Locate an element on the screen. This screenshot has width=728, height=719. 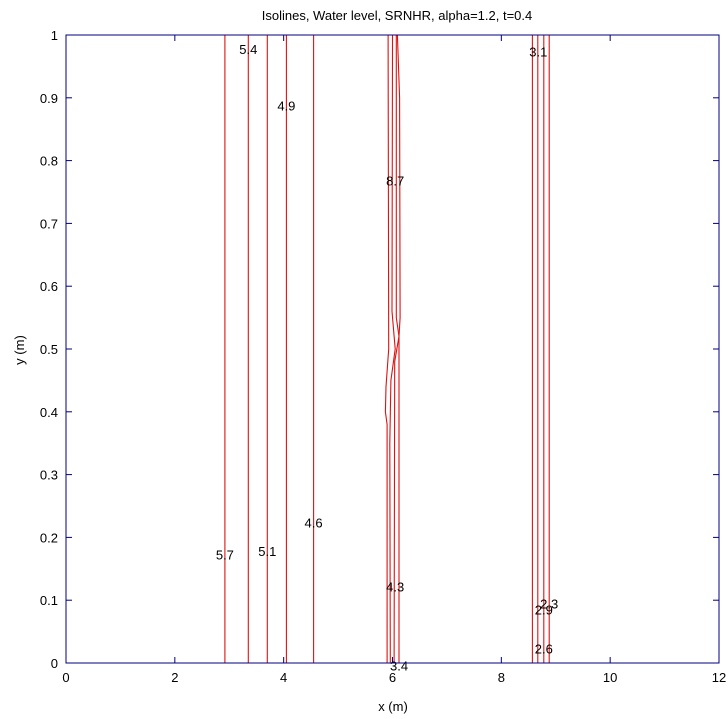
x-axis-label: x (m) is located at coordinates (393, 706).